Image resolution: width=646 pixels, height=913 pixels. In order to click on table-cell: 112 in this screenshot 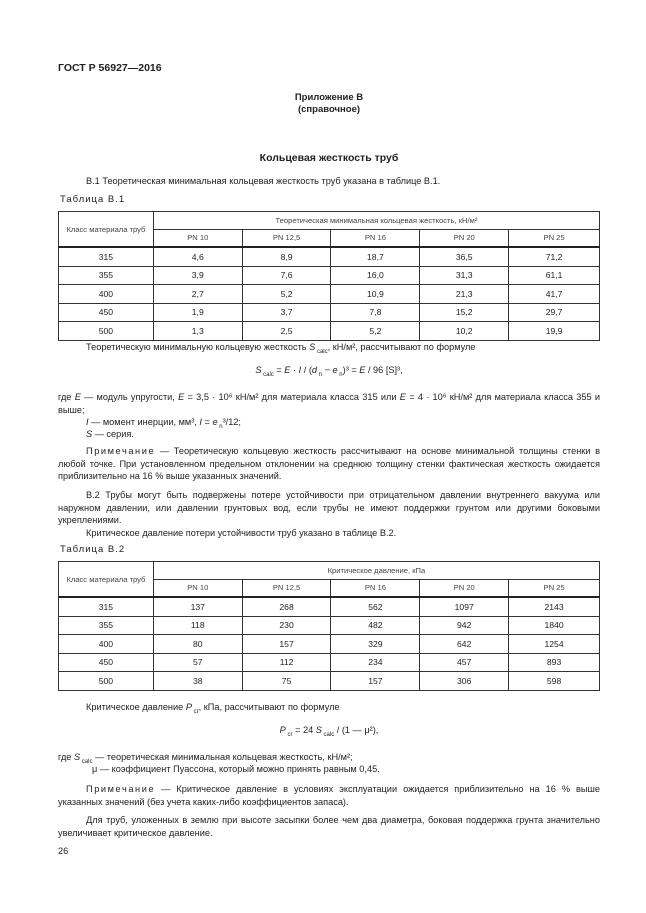, I will do `click(286, 662)`.